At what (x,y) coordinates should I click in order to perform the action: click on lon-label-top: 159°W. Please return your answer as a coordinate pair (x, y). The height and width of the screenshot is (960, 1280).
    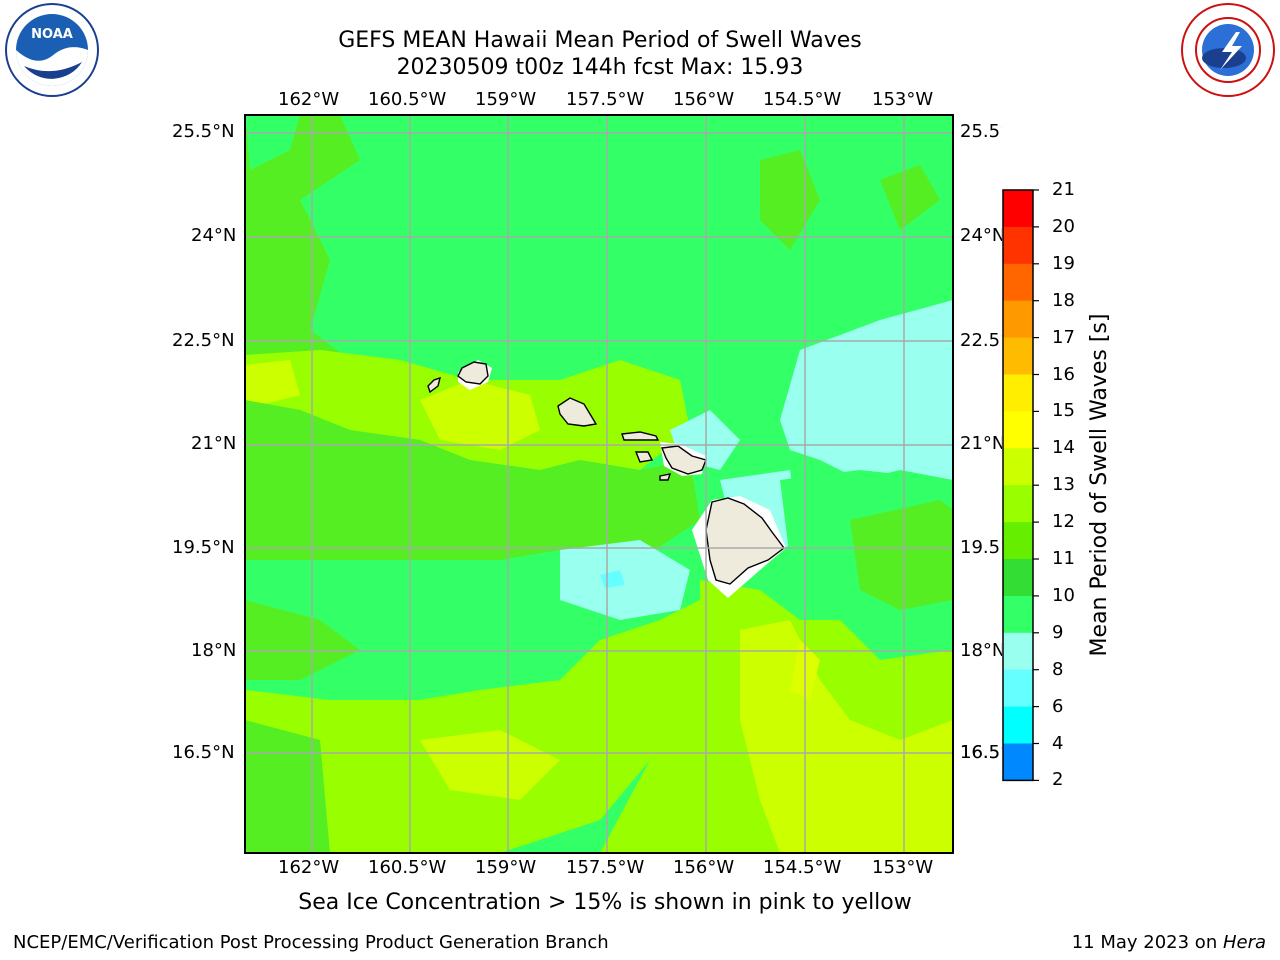
    Looking at the image, I should click on (506, 99).